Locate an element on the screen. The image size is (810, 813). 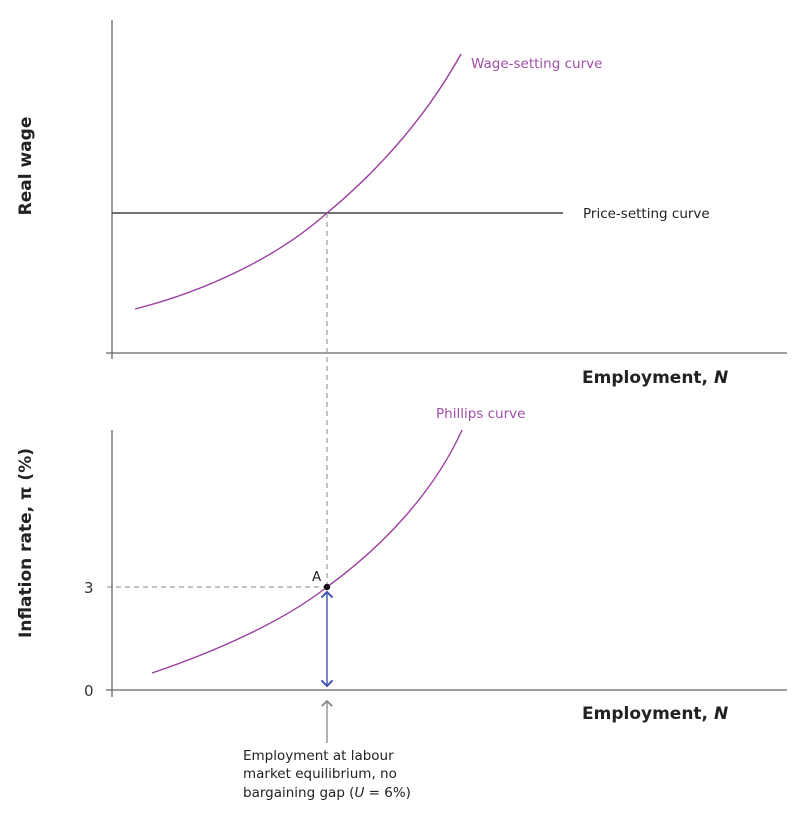
svg-text: market equilibrium, no is located at coordinates (320, 774).